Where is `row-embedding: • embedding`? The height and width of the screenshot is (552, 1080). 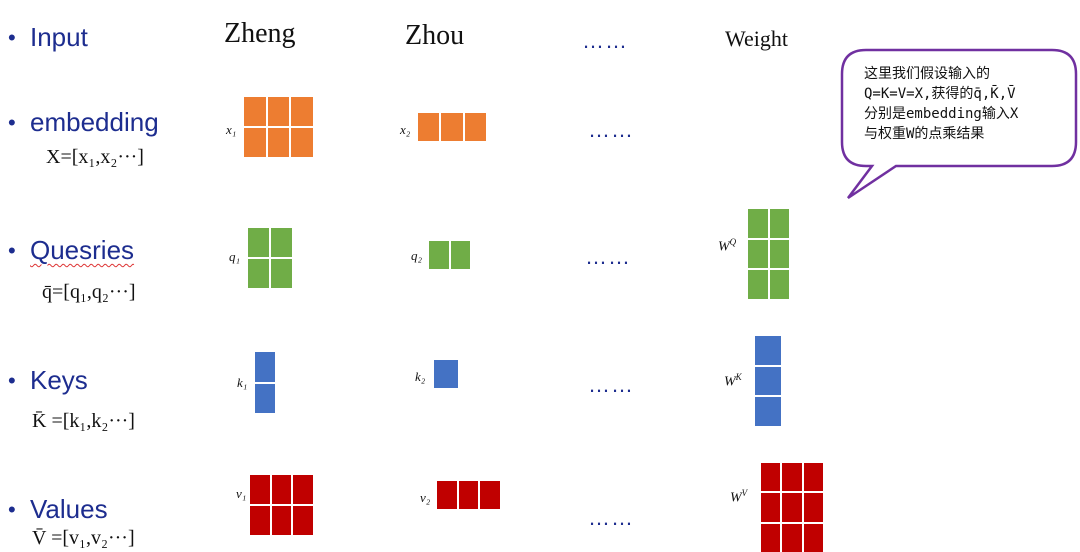 row-embedding: • embedding is located at coordinates (83, 122).